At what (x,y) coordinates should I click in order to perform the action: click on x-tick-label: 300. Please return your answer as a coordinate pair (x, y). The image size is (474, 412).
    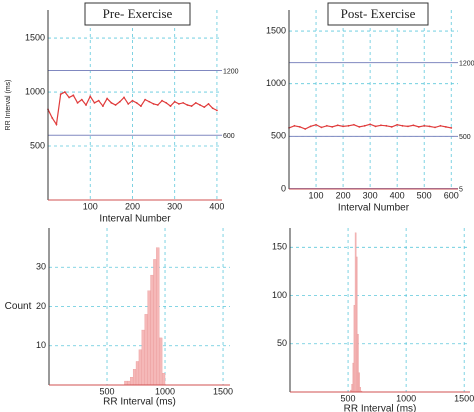
    Looking at the image, I should click on (370, 195).